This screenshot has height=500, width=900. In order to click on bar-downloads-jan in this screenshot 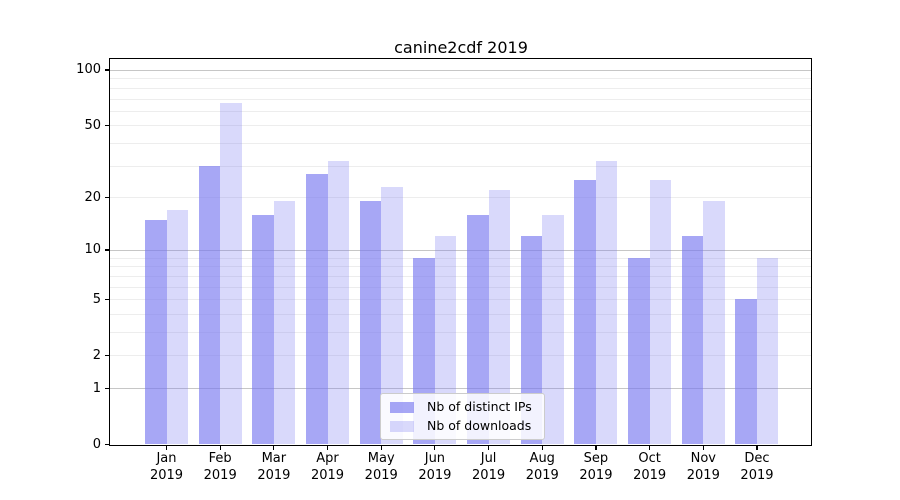, I will do `click(177, 327)`.